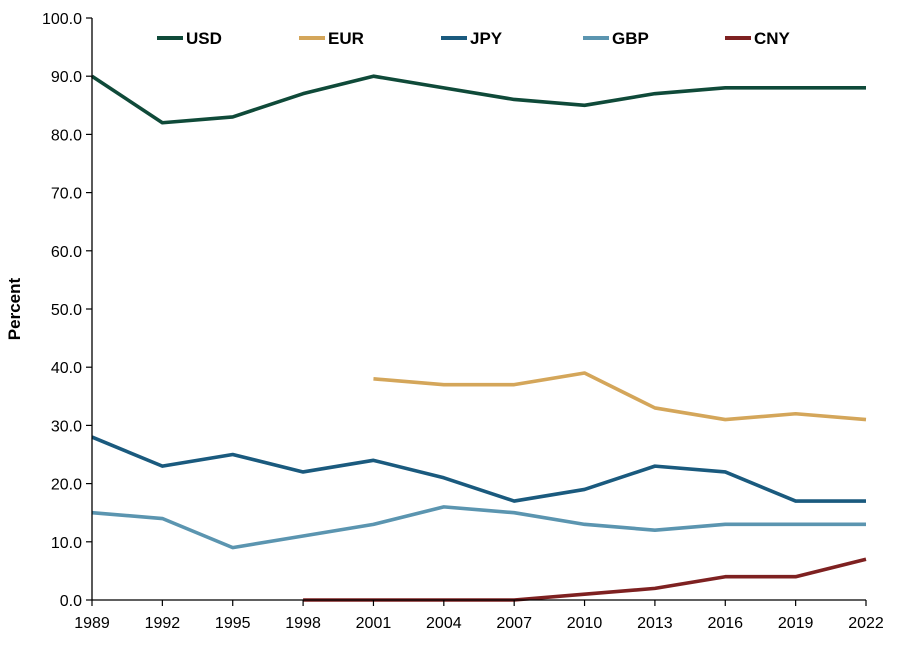 The image size is (900, 654). What do you see at coordinates (92, 623) in the screenshot?
I see `x-tick-label: 1989` at bounding box center [92, 623].